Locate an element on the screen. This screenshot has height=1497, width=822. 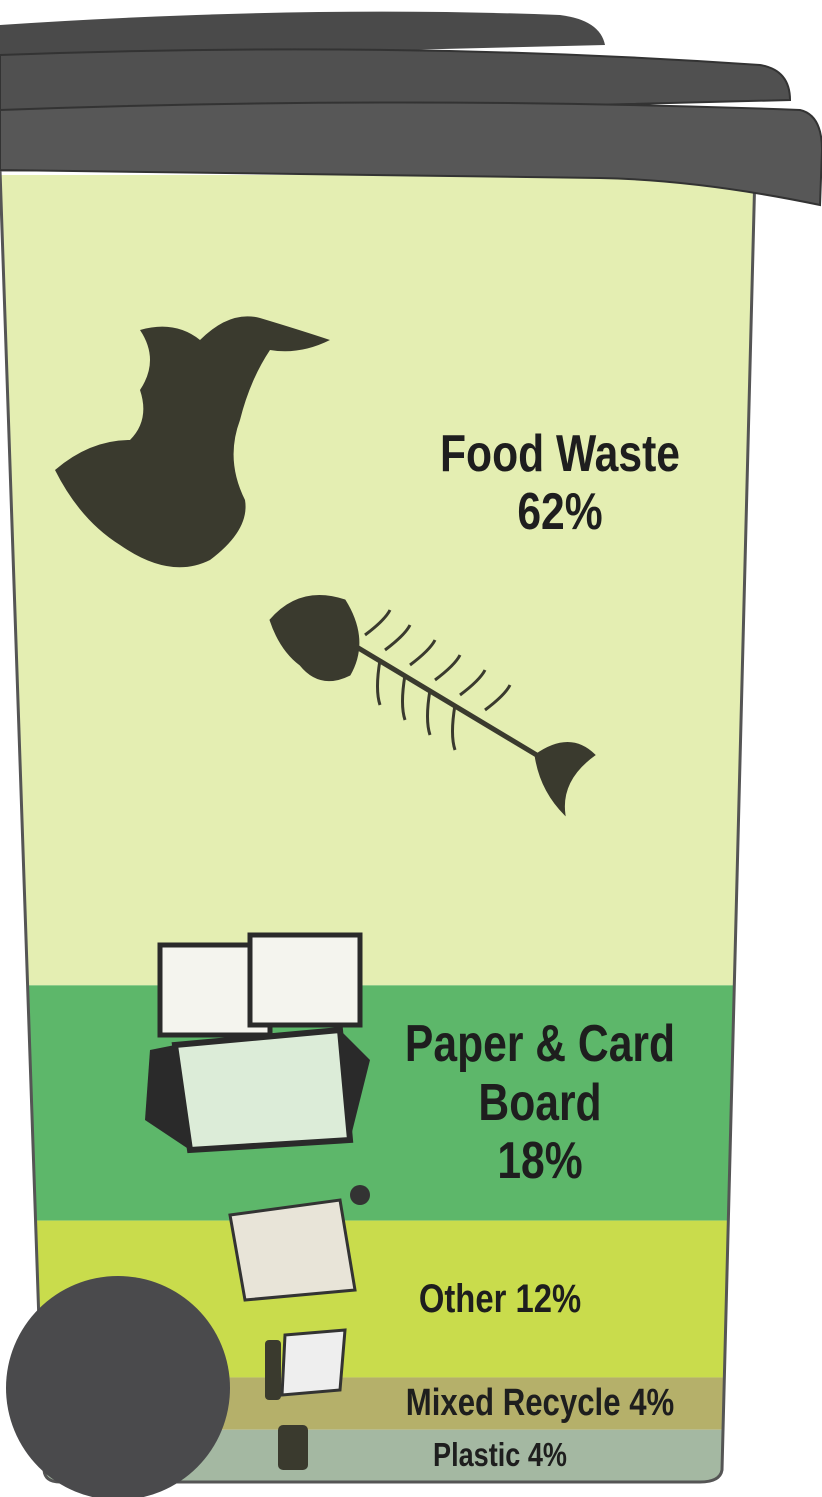
category-label: Plastic is located at coordinates (477, 1455).